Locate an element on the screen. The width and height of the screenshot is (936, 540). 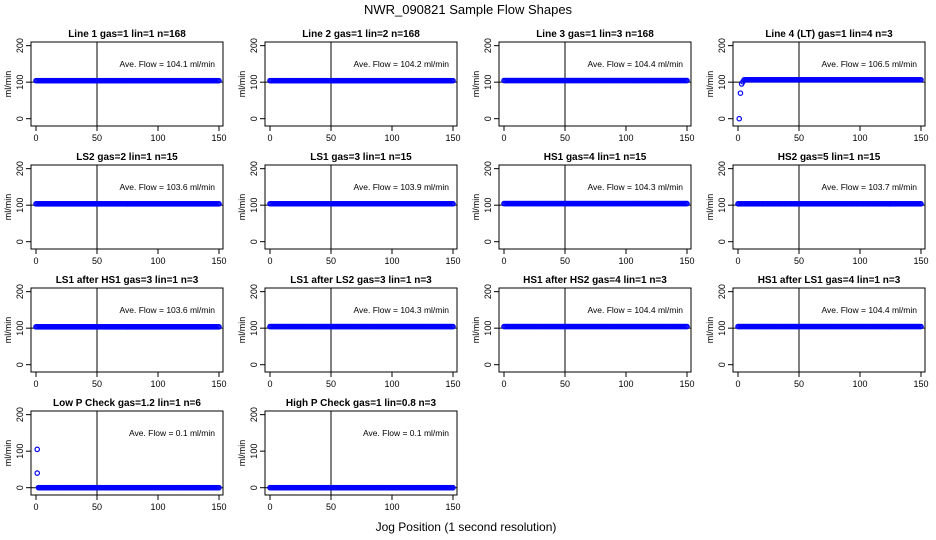
average-flow-annotation: Ave. Flow = 103.6 ml/min is located at coordinates (167, 187).